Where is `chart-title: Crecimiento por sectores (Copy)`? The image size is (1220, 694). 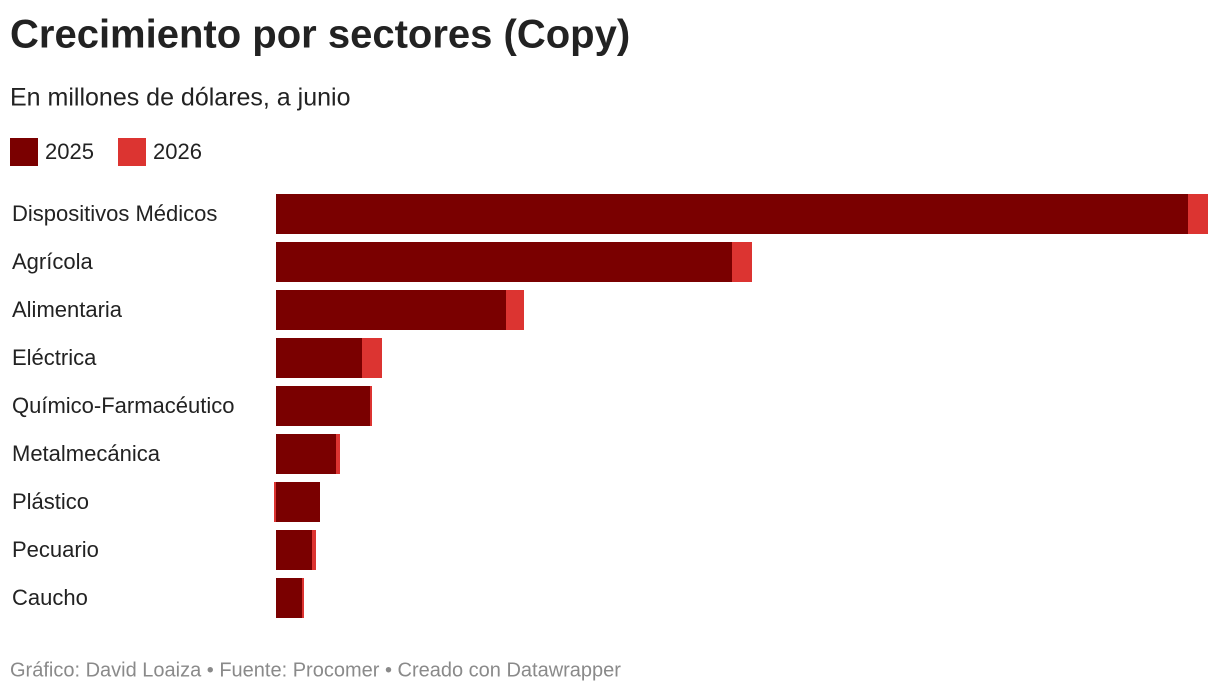 chart-title: Crecimiento por sectores (Copy) is located at coordinates (320, 35).